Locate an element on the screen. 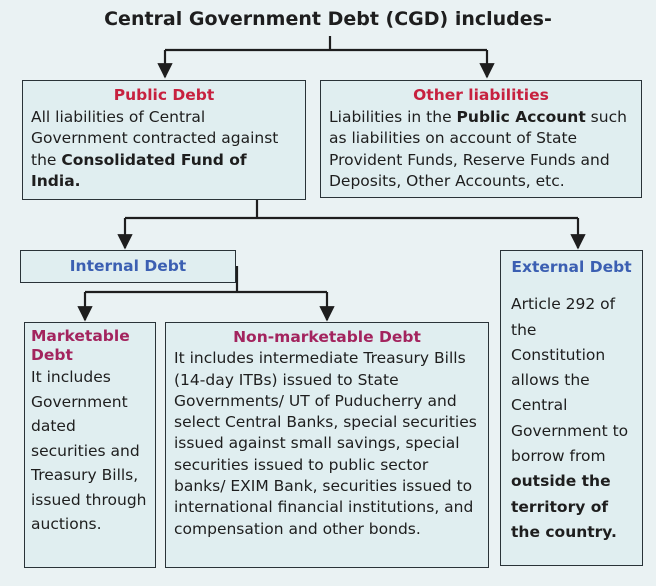  node-title: Other liabilities is located at coordinates (481, 95).